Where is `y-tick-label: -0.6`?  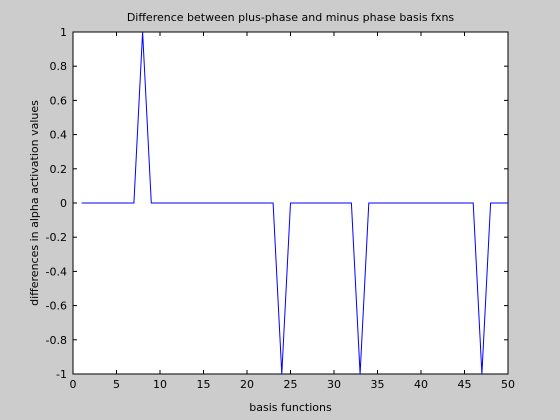 y-tick-label: -0.6 is located at coordinates (56, 306).